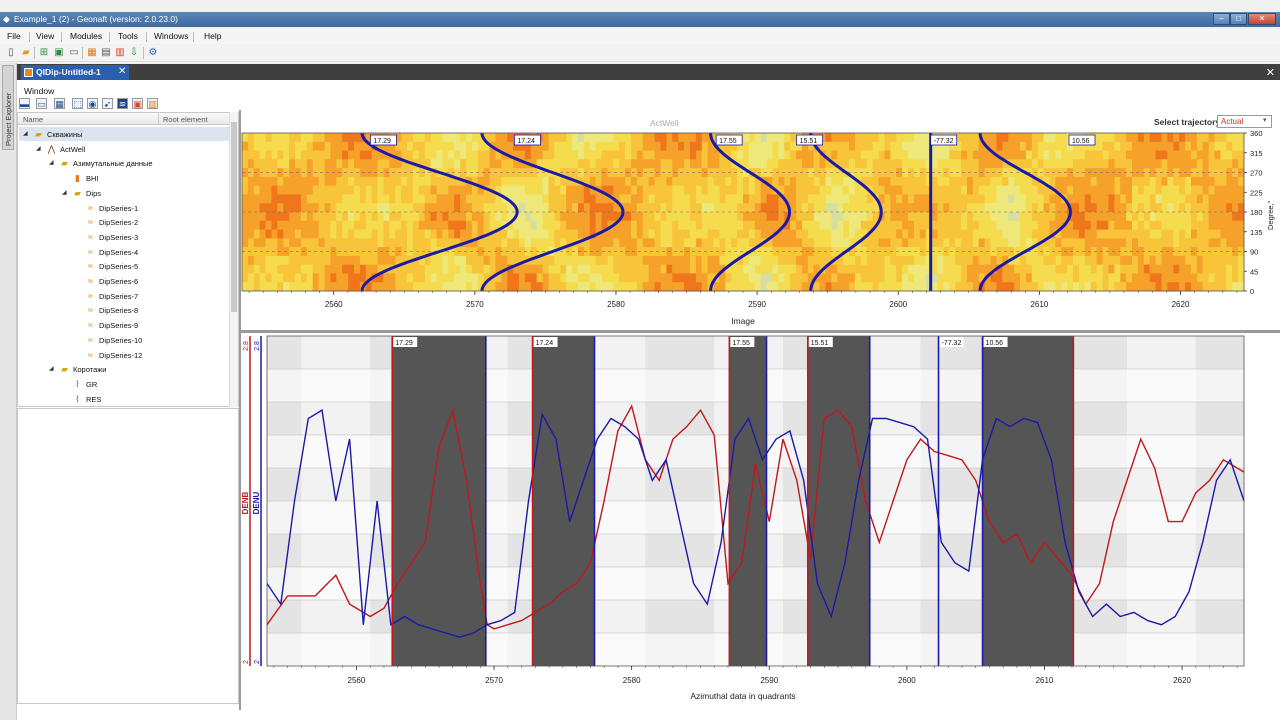  I want to click on image-mode-icon: ▥, so click(152, 103).